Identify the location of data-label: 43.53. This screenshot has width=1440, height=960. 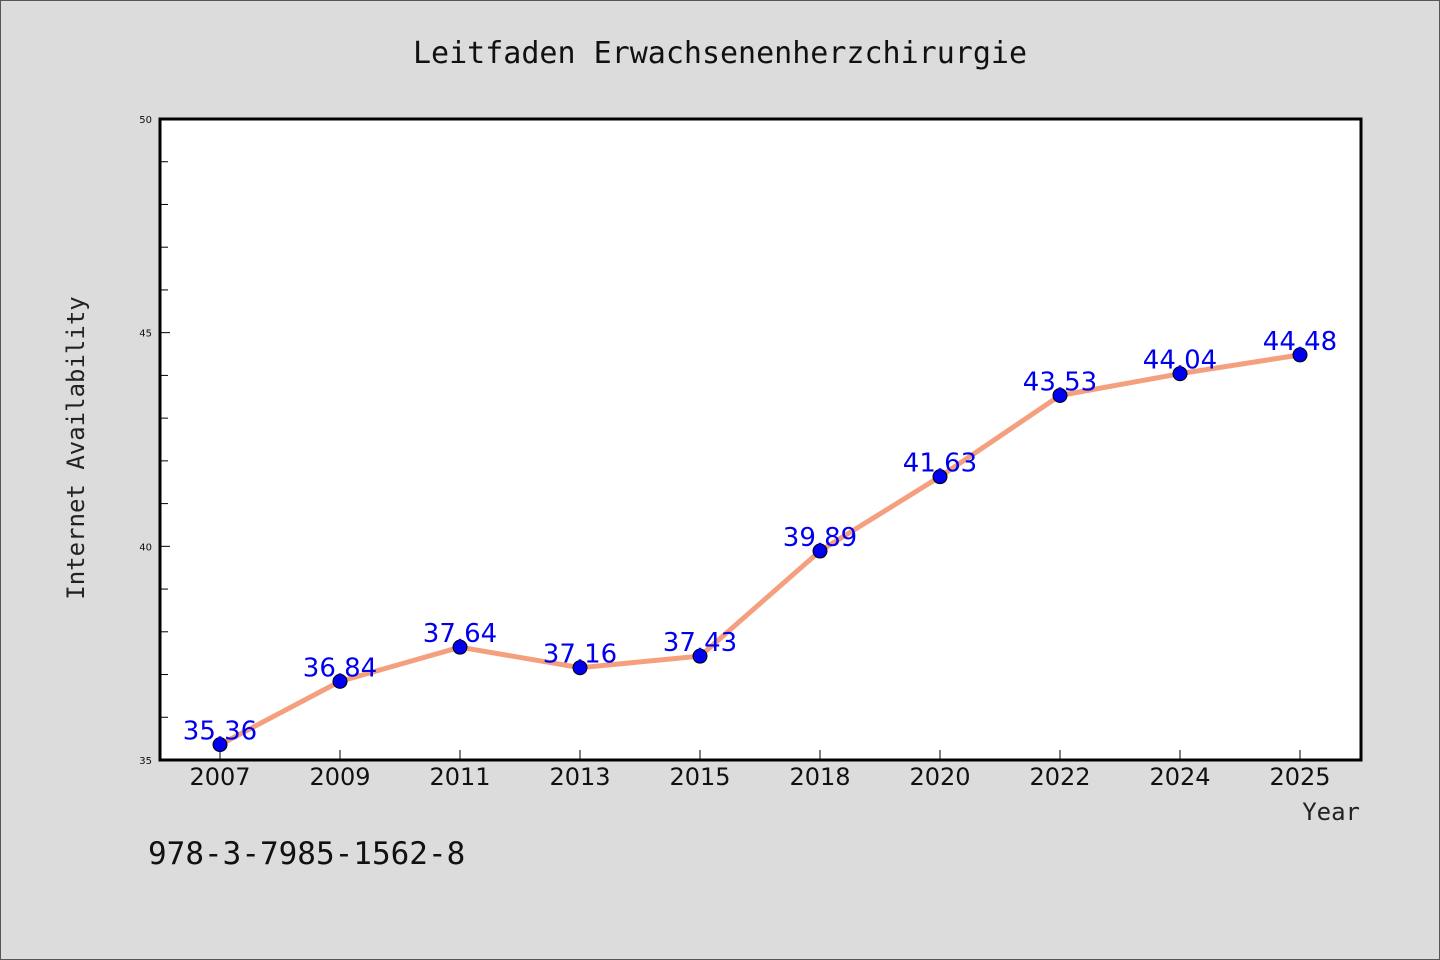
(1060, 382).